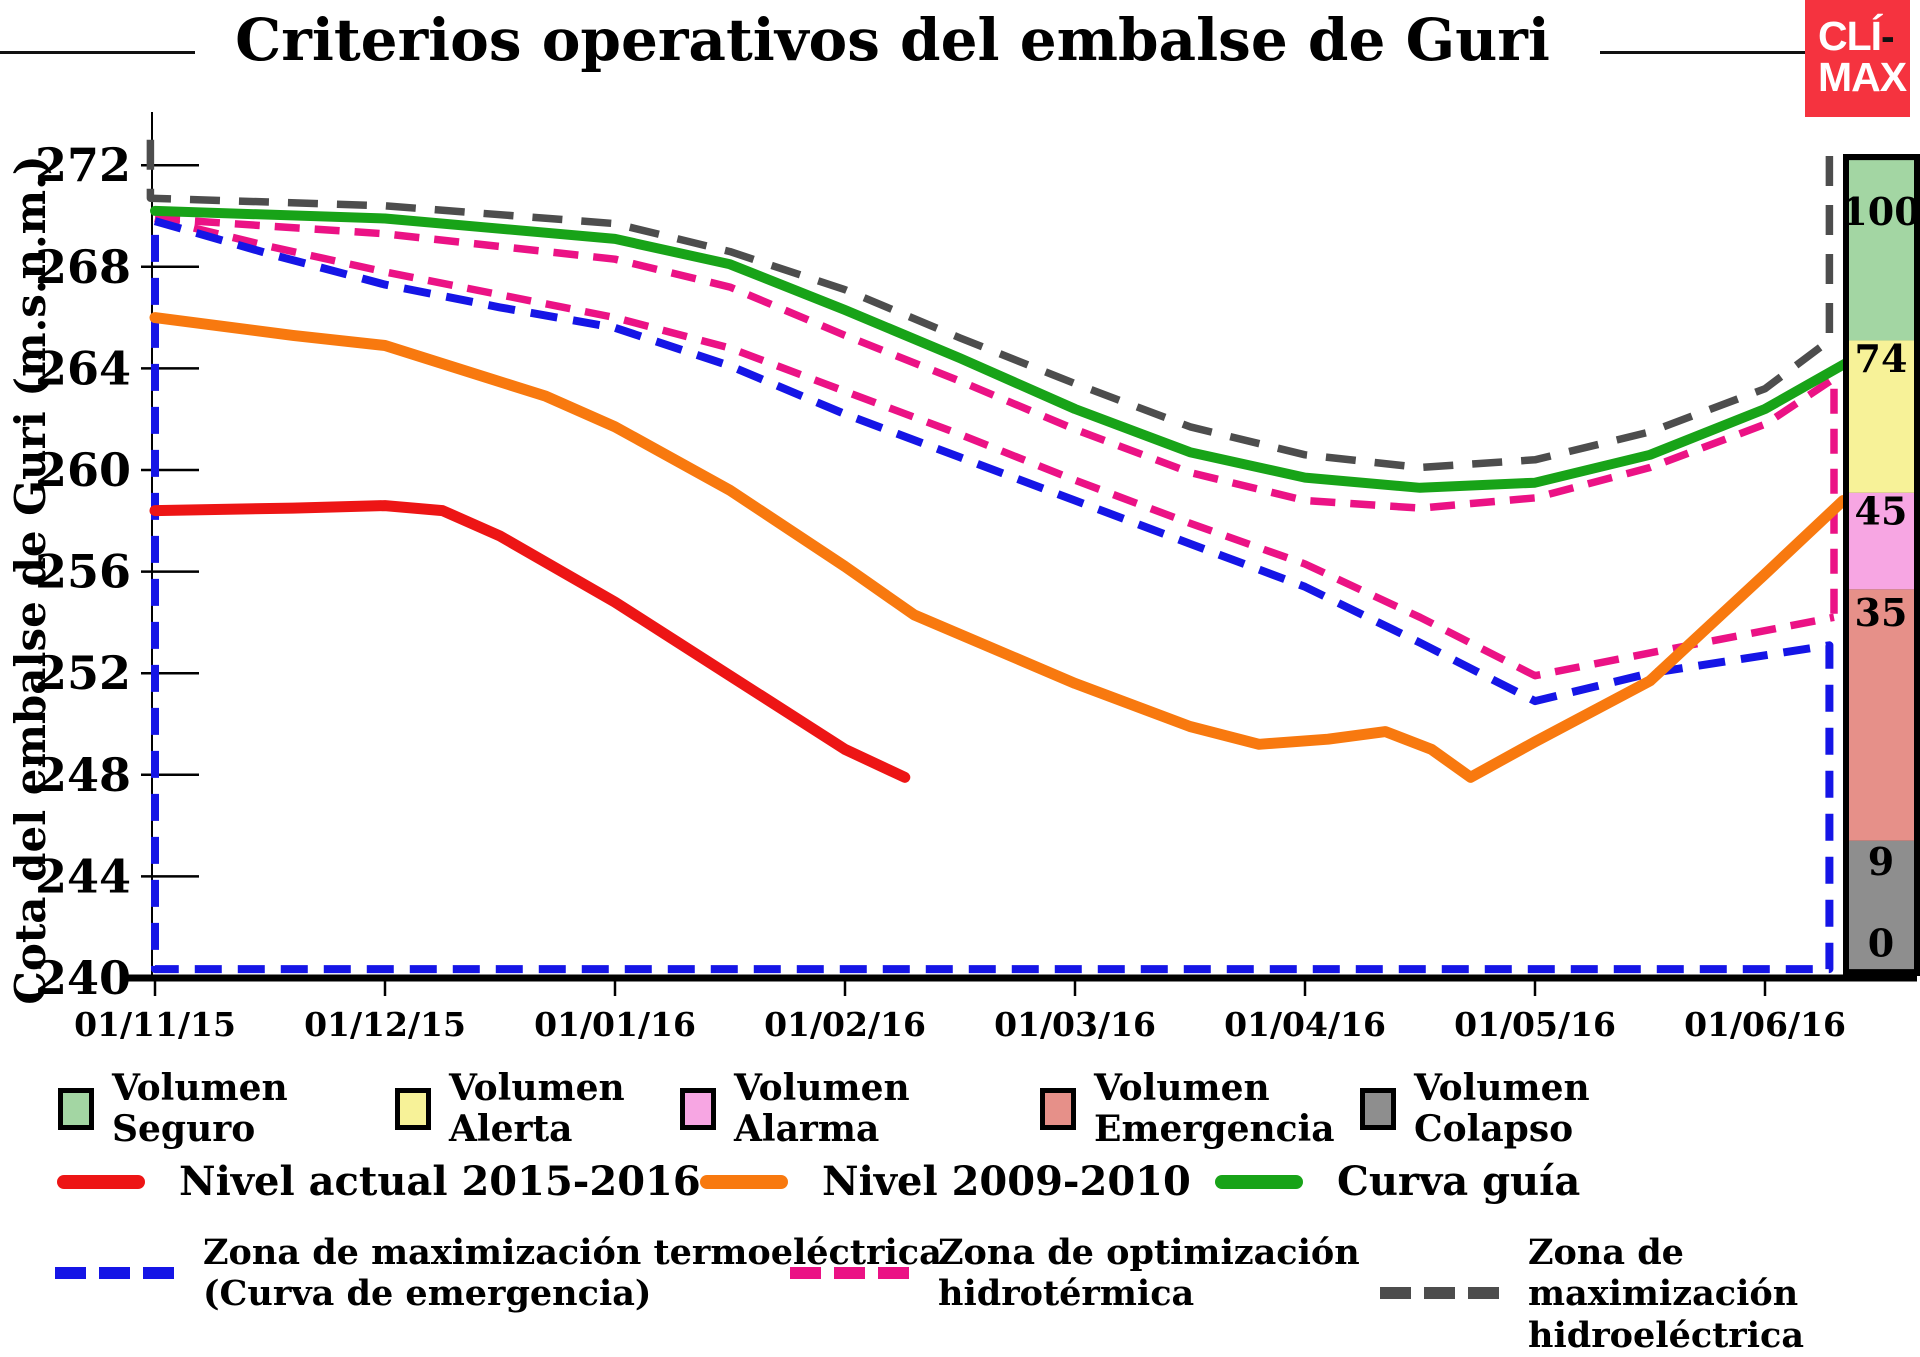  I want to click on x-tick-label: 01/11/15, so click(155, 1024).